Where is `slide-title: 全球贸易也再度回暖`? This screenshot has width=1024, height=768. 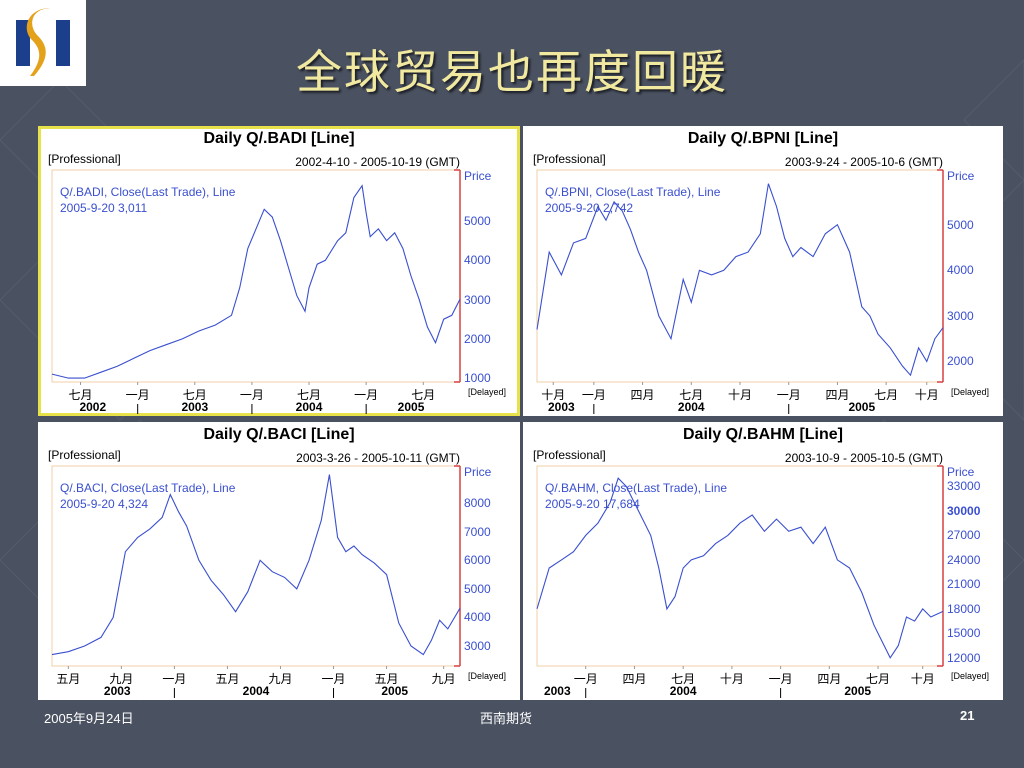
slide-title: 全球贸易也再度回暖 is located at coordinates (512, 72).